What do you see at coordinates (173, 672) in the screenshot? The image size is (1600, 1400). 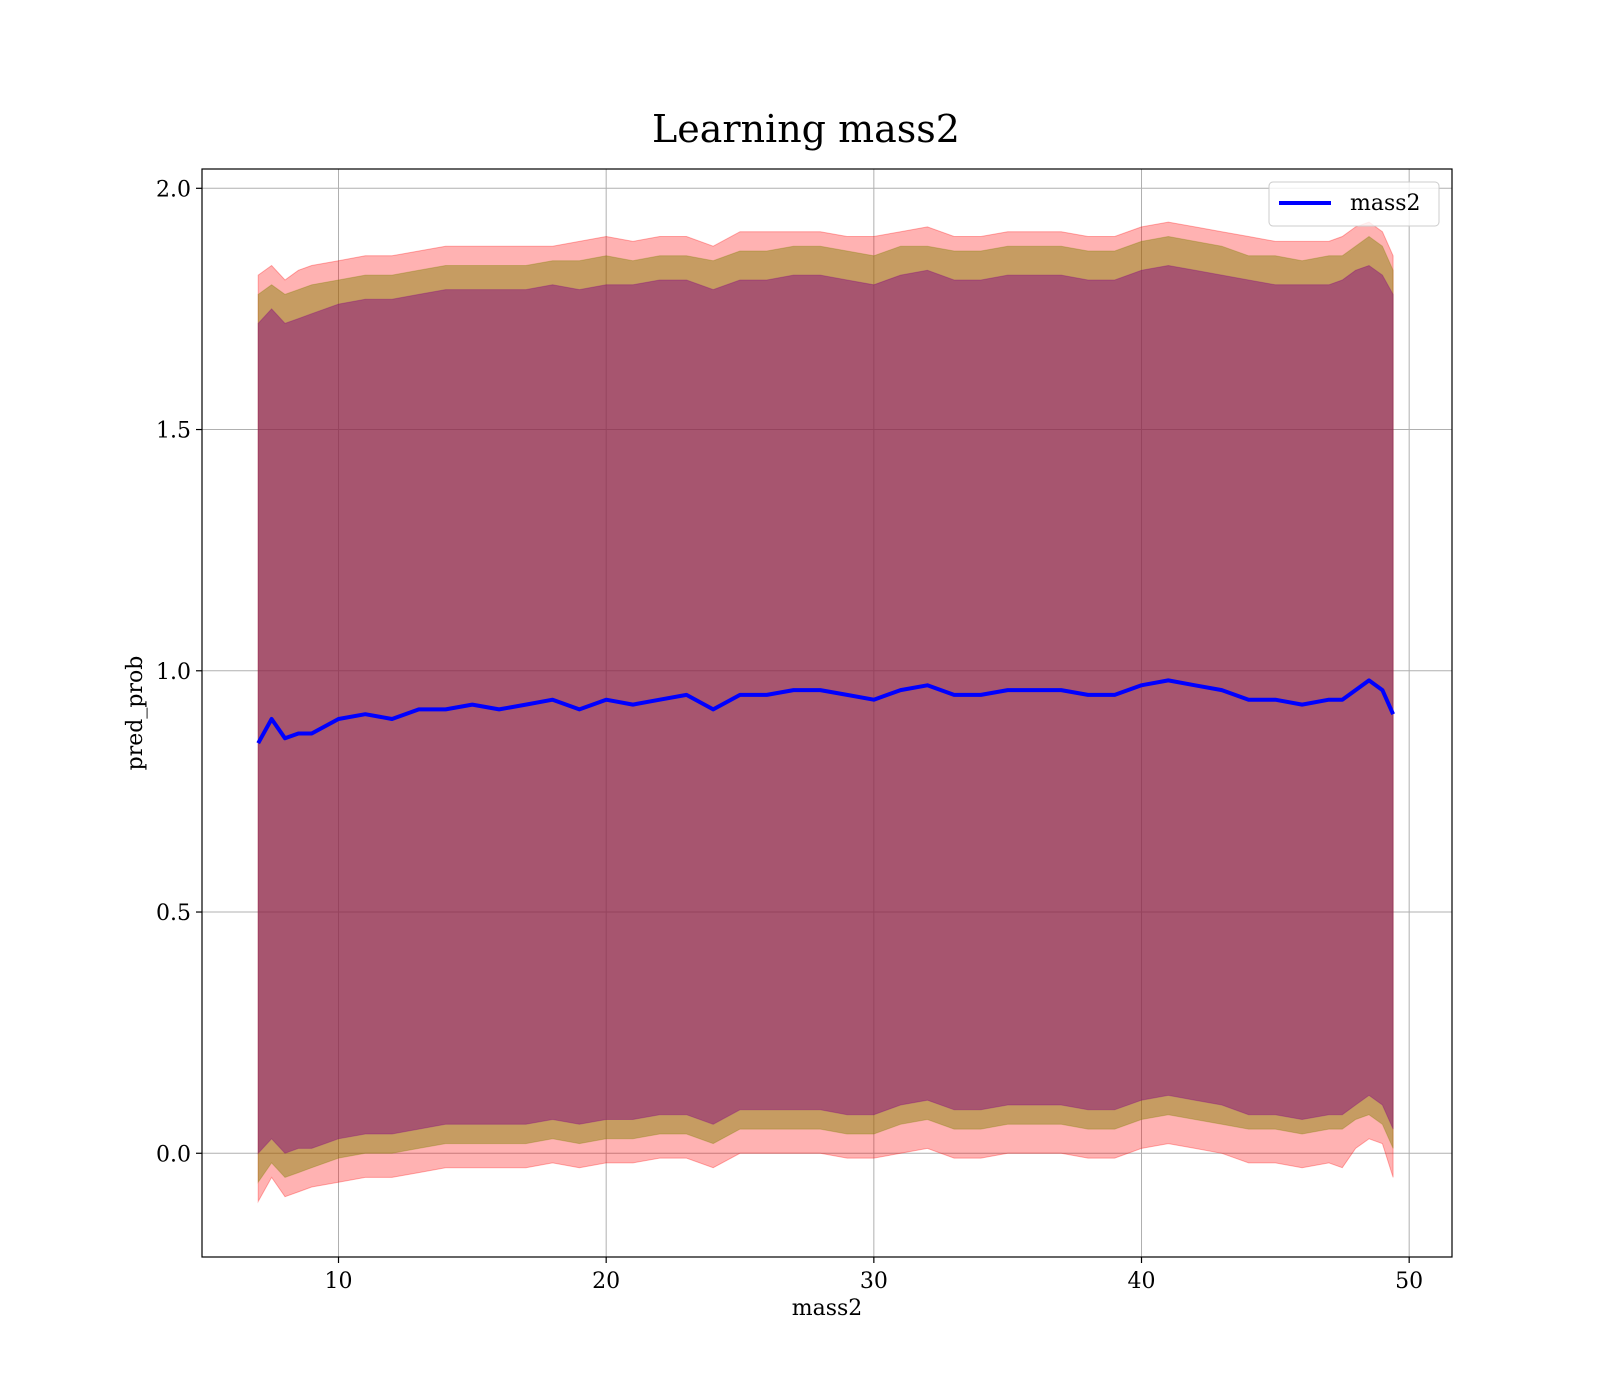 I see `y-tick-label: 1.0` at bounding box center [173, 672].